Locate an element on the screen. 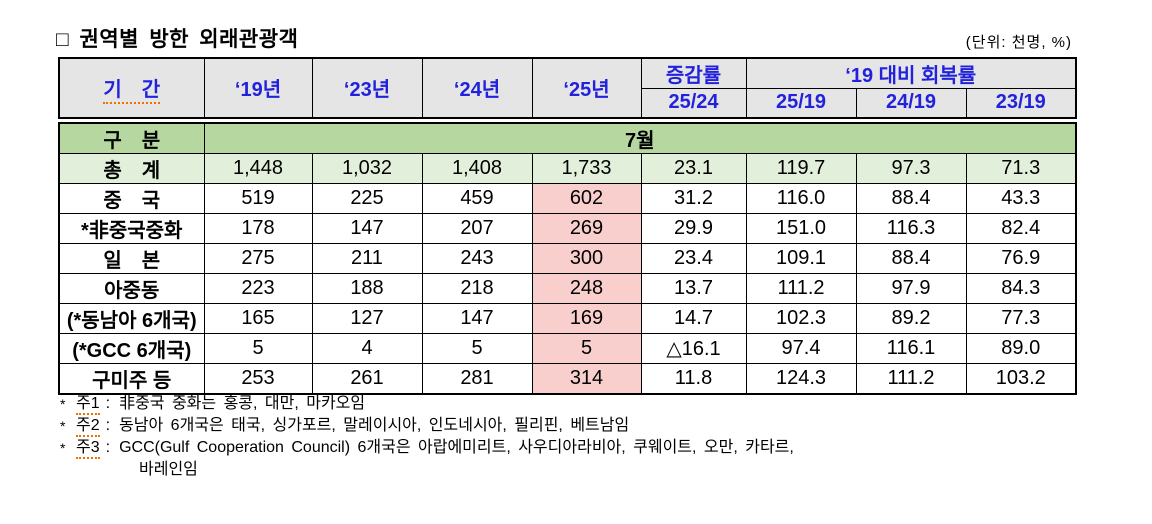  period-label: 기 간 is located at coordinates (132, 92).